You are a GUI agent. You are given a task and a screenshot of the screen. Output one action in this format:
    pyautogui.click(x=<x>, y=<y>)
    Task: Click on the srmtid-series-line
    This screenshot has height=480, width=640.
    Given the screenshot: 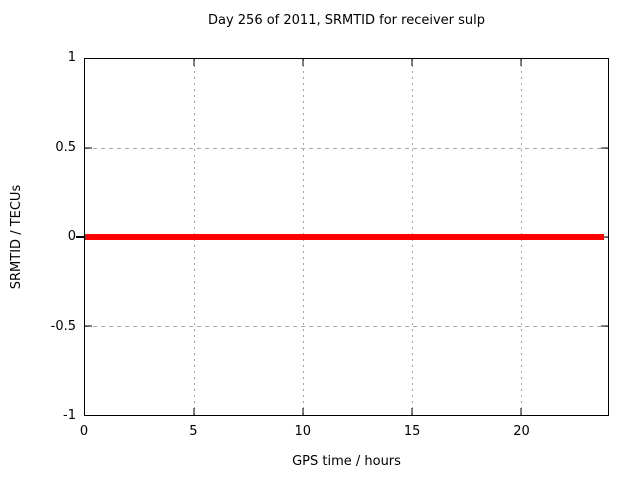 What is the action you would take?
    pyautogui.click(x=344, y=237)
    